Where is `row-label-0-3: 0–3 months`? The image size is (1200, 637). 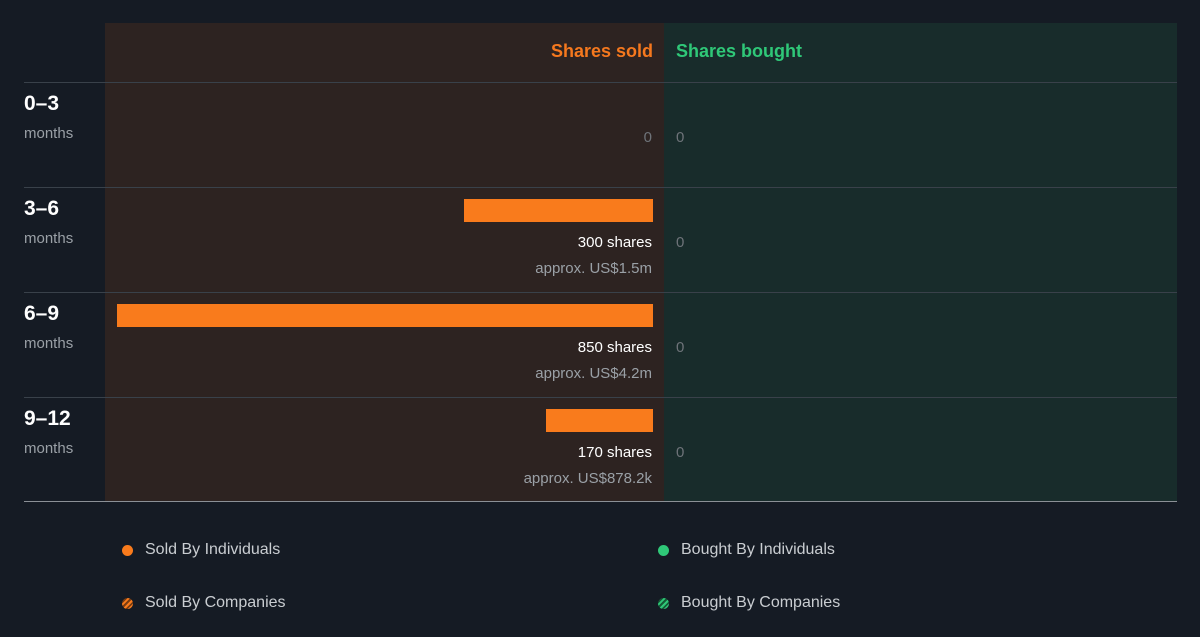
row-label-0-3: 0–3 months is located at coordinates (48, 117).